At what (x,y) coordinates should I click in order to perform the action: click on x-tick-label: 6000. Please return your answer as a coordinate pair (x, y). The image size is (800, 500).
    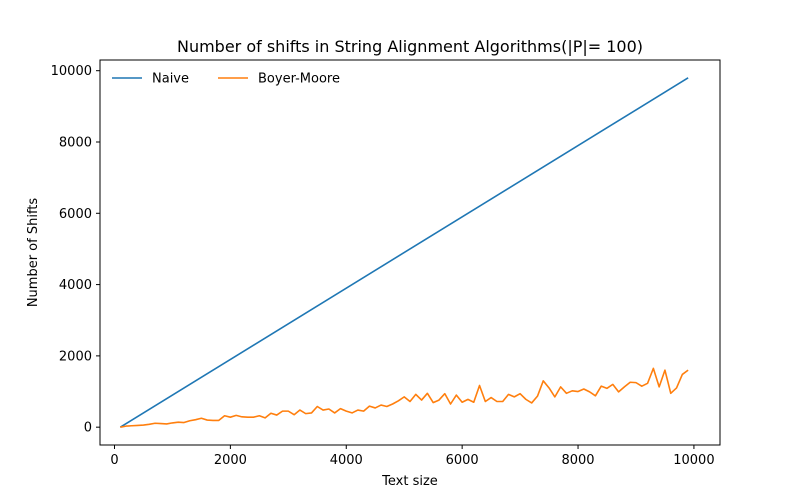
    Looking at the image, I should click on (462, 460).